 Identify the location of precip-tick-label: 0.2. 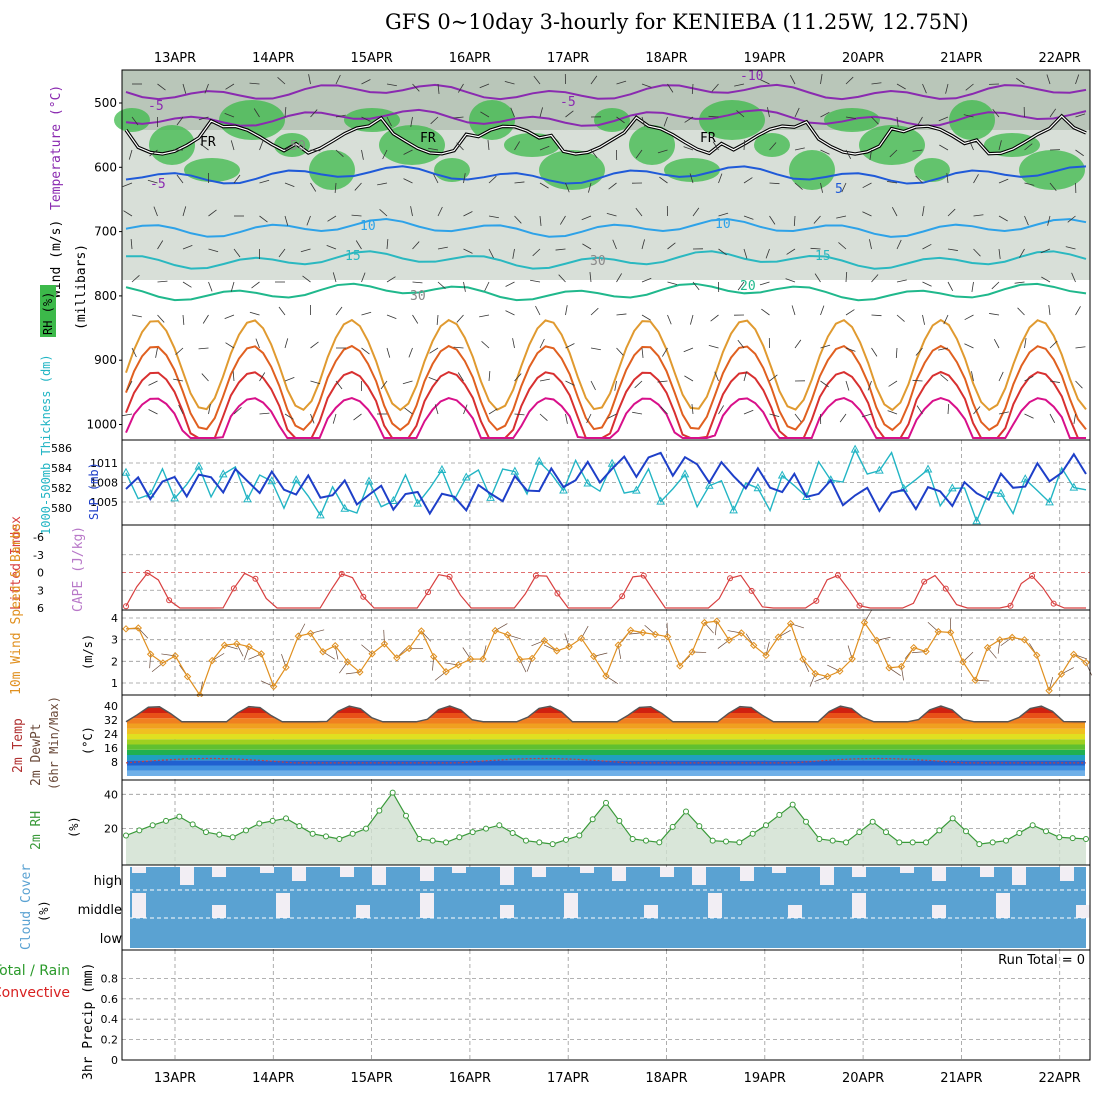
(110, 1040).